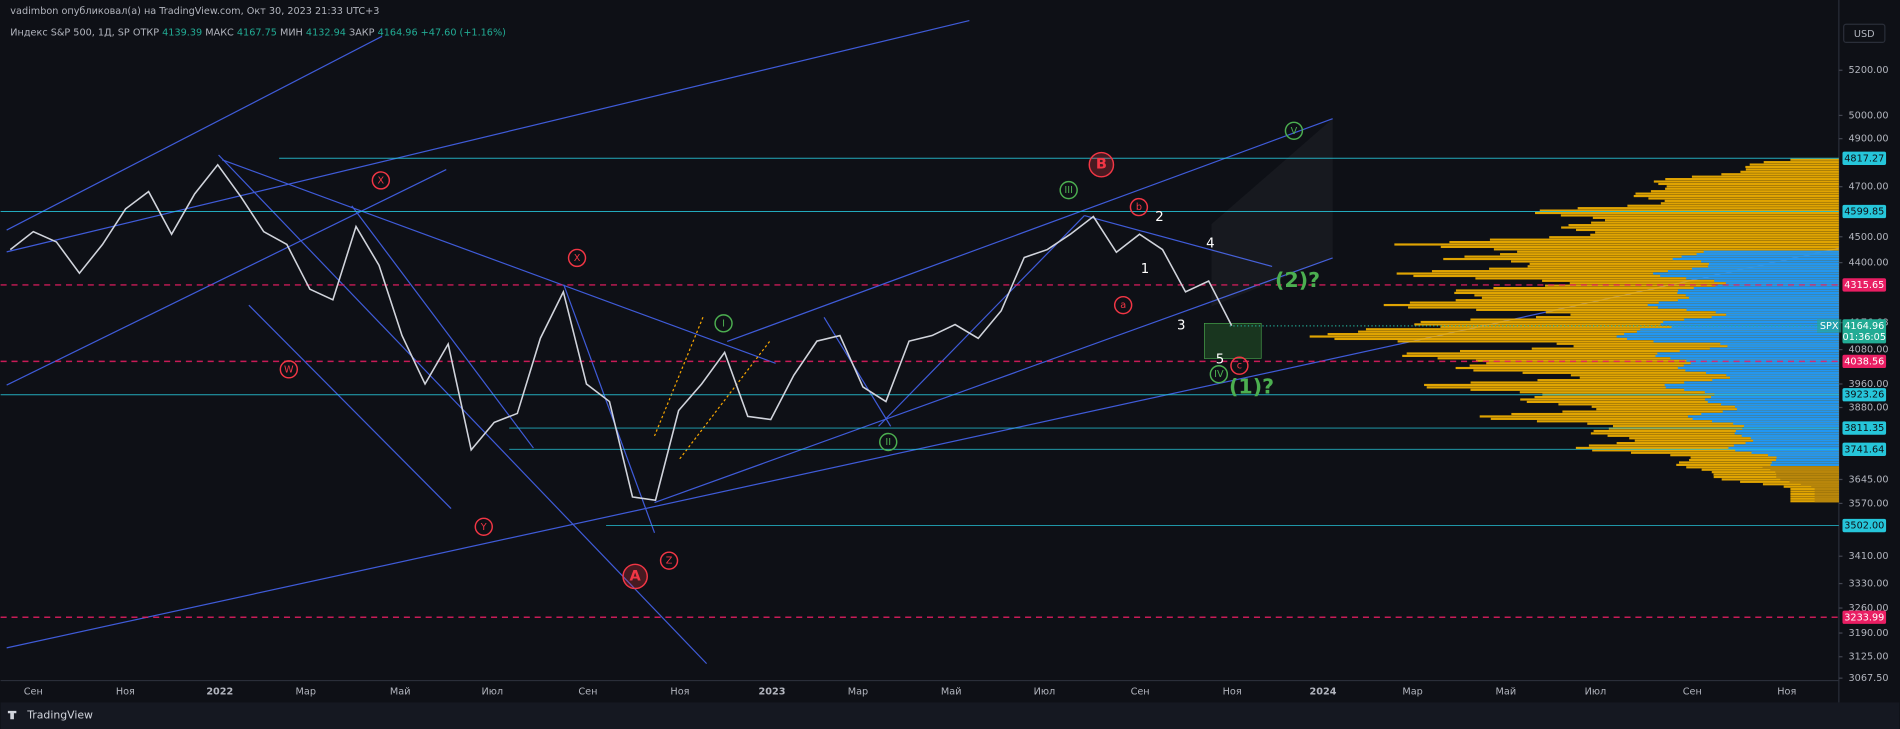  I want to click on currency: USD, so click(1864, 34).